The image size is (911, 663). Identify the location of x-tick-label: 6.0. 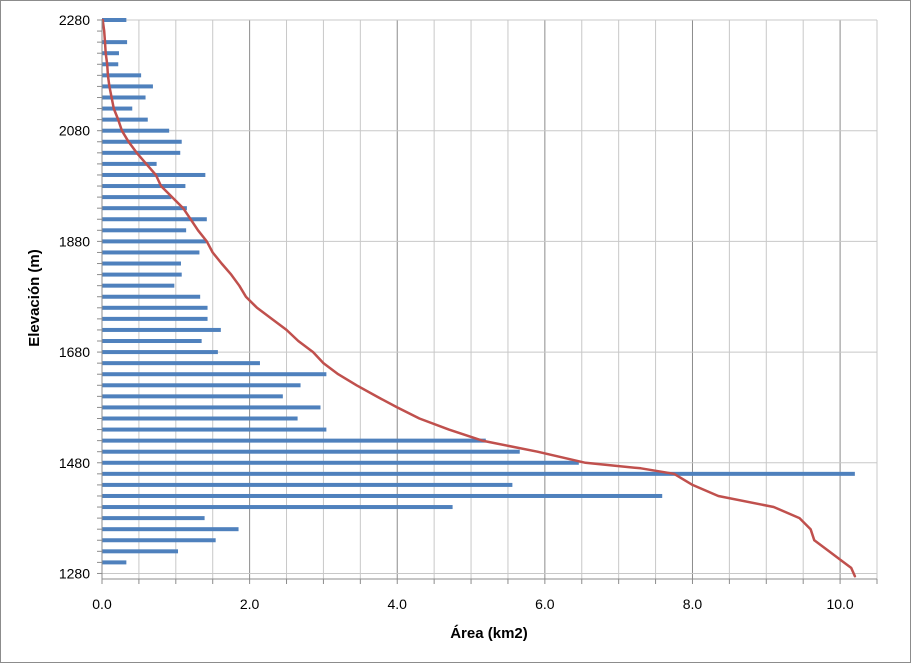
(545, 604).